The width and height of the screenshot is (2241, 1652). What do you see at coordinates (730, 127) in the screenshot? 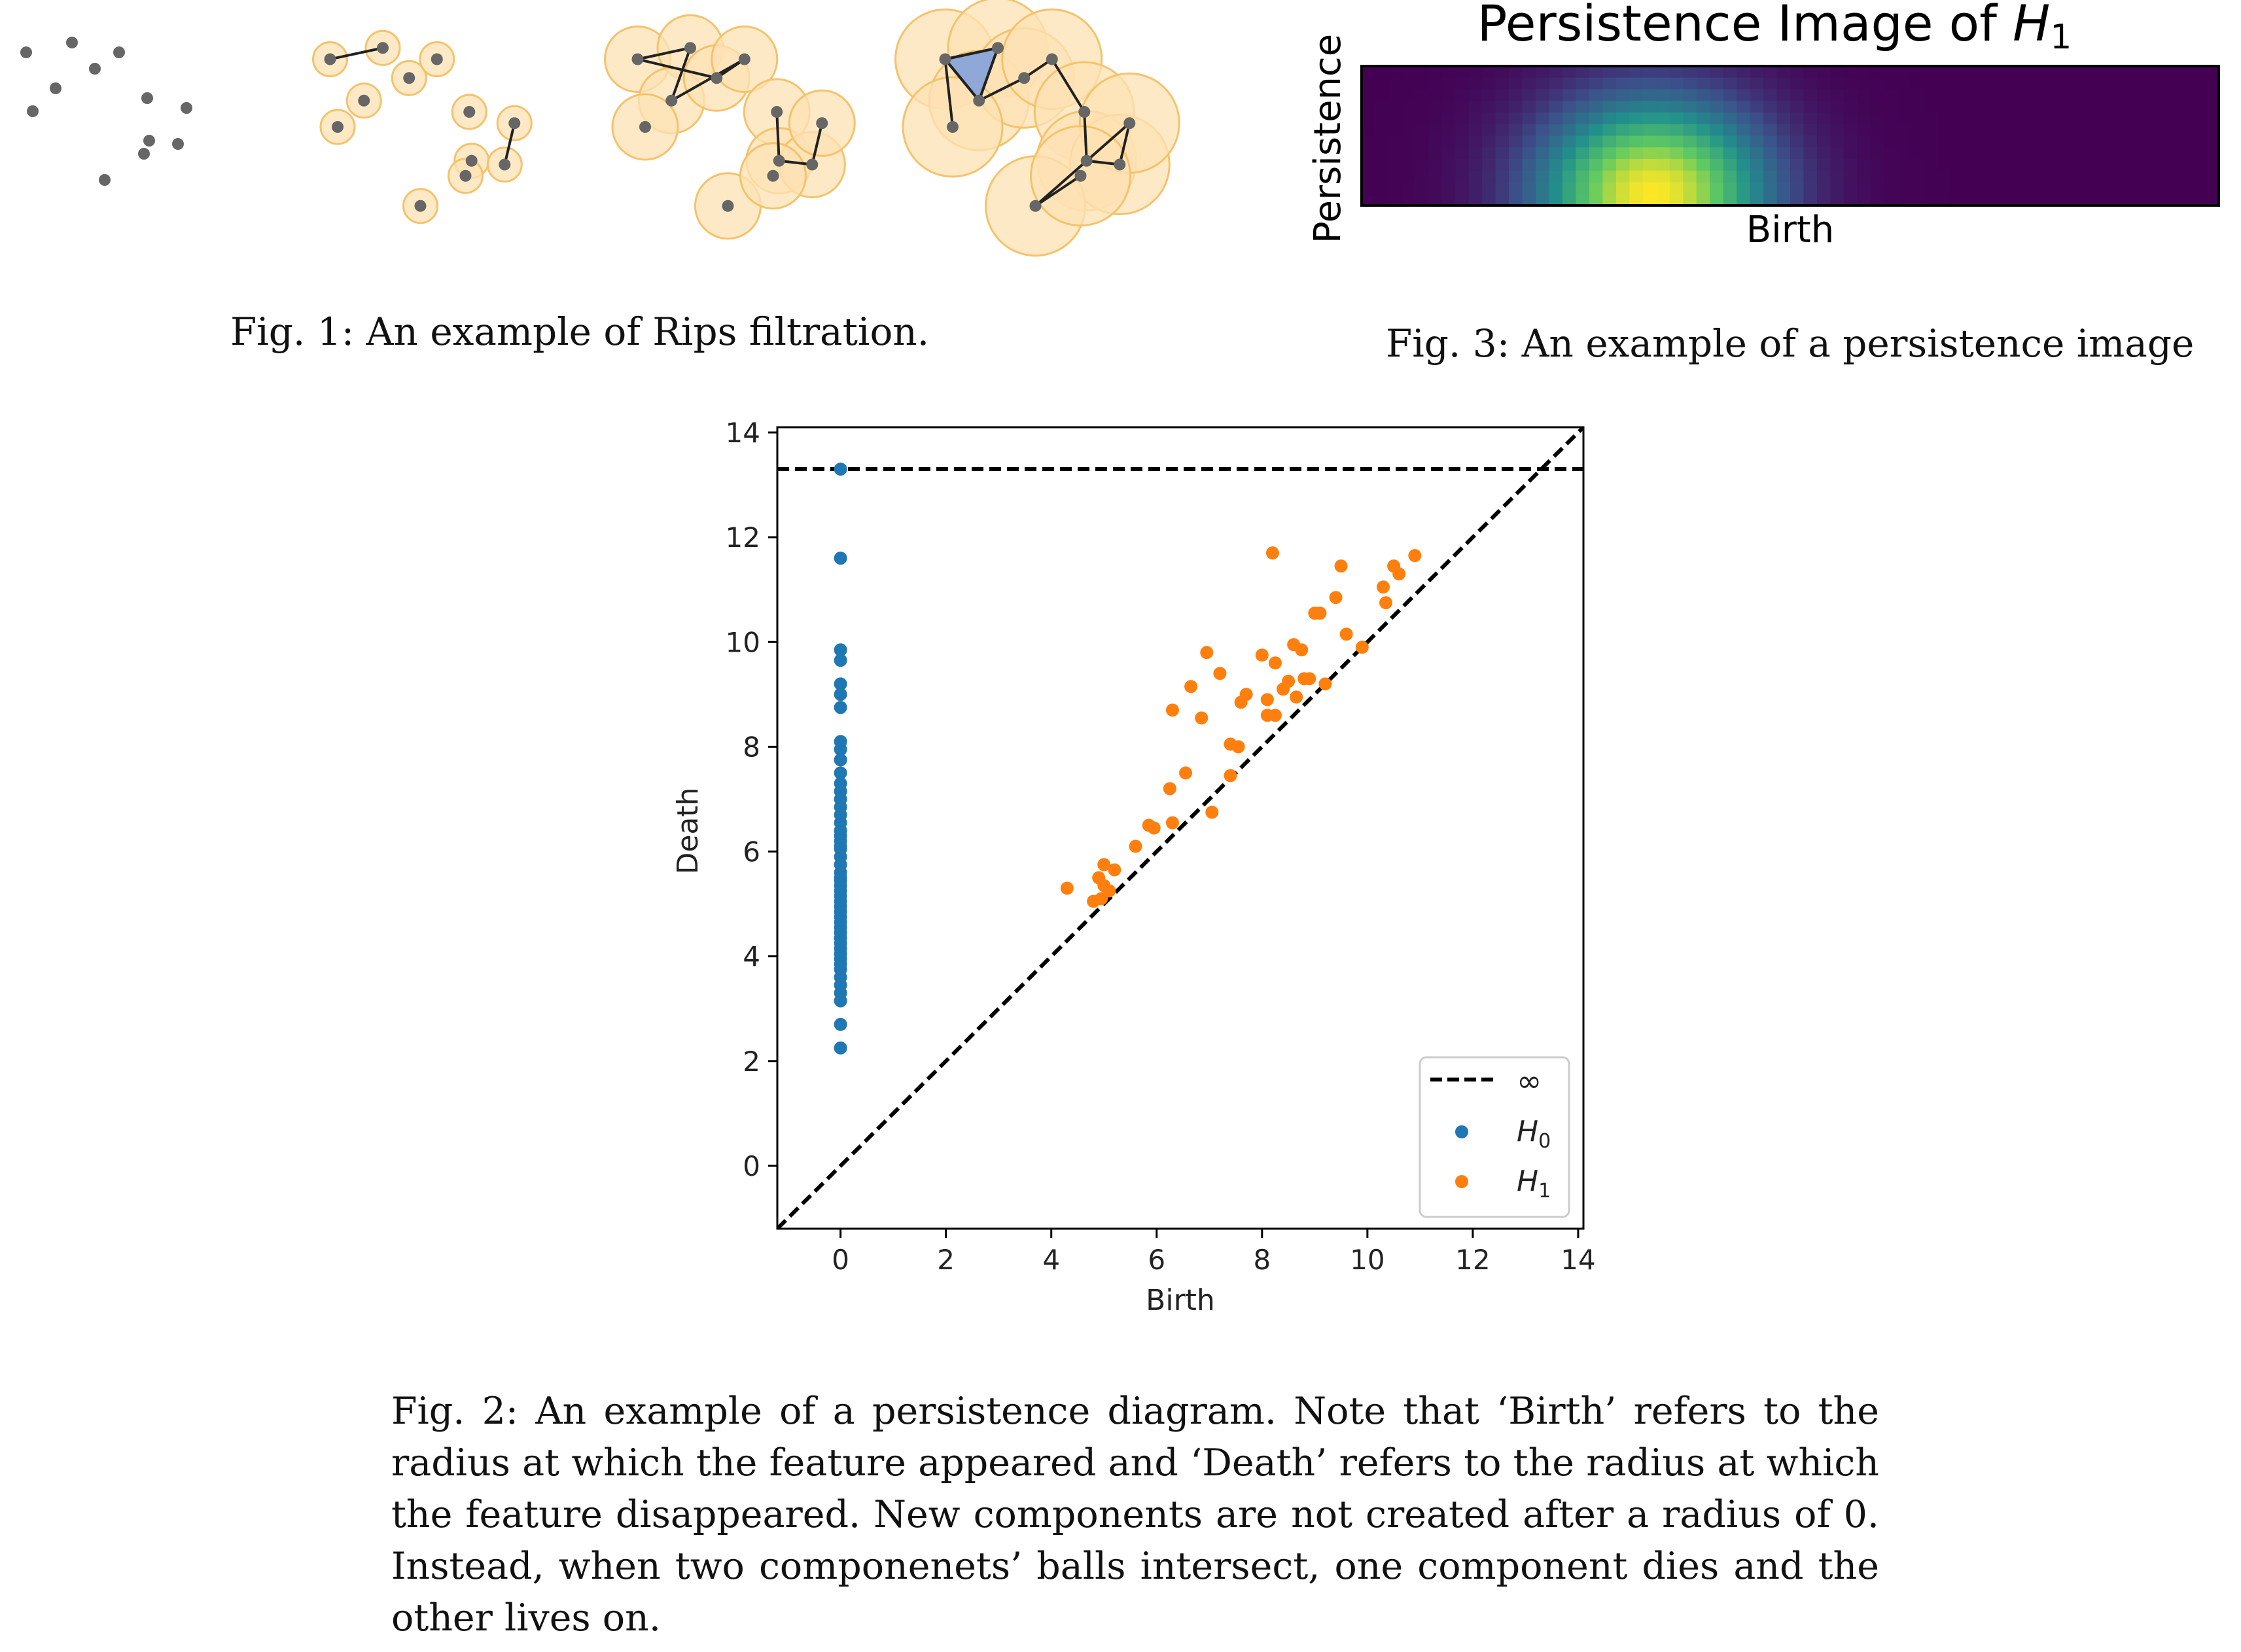
I see `rips-panel` at bounding box center [730, 127].